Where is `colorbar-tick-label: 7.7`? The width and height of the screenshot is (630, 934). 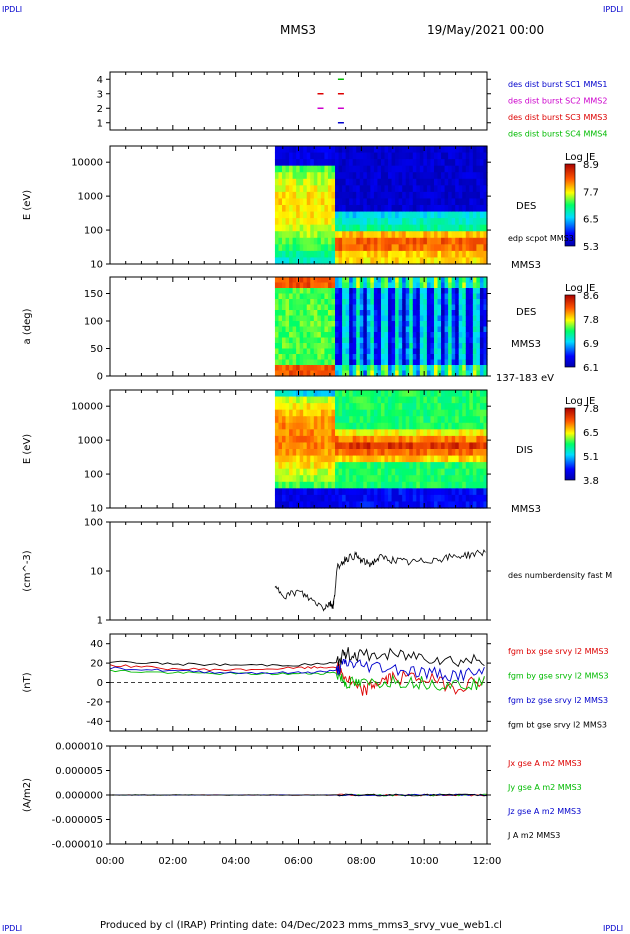
colorbar-tick-label: 7.7 is located at coordinates (591, 192).